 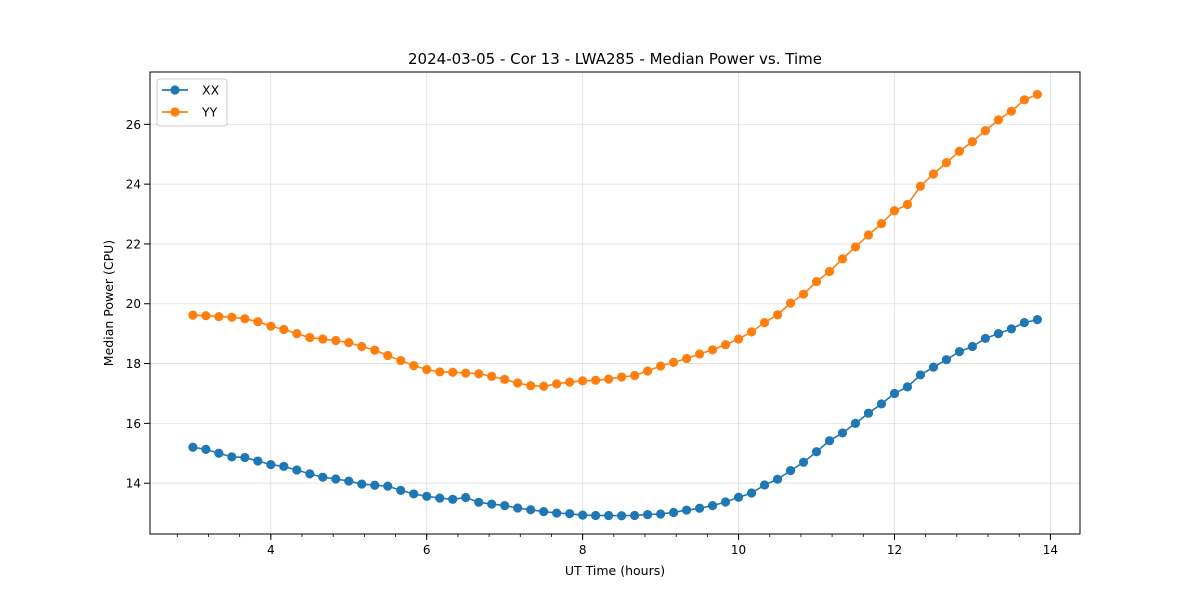 I want to click on y-tick-label: 22, so click(x=133, y=244).